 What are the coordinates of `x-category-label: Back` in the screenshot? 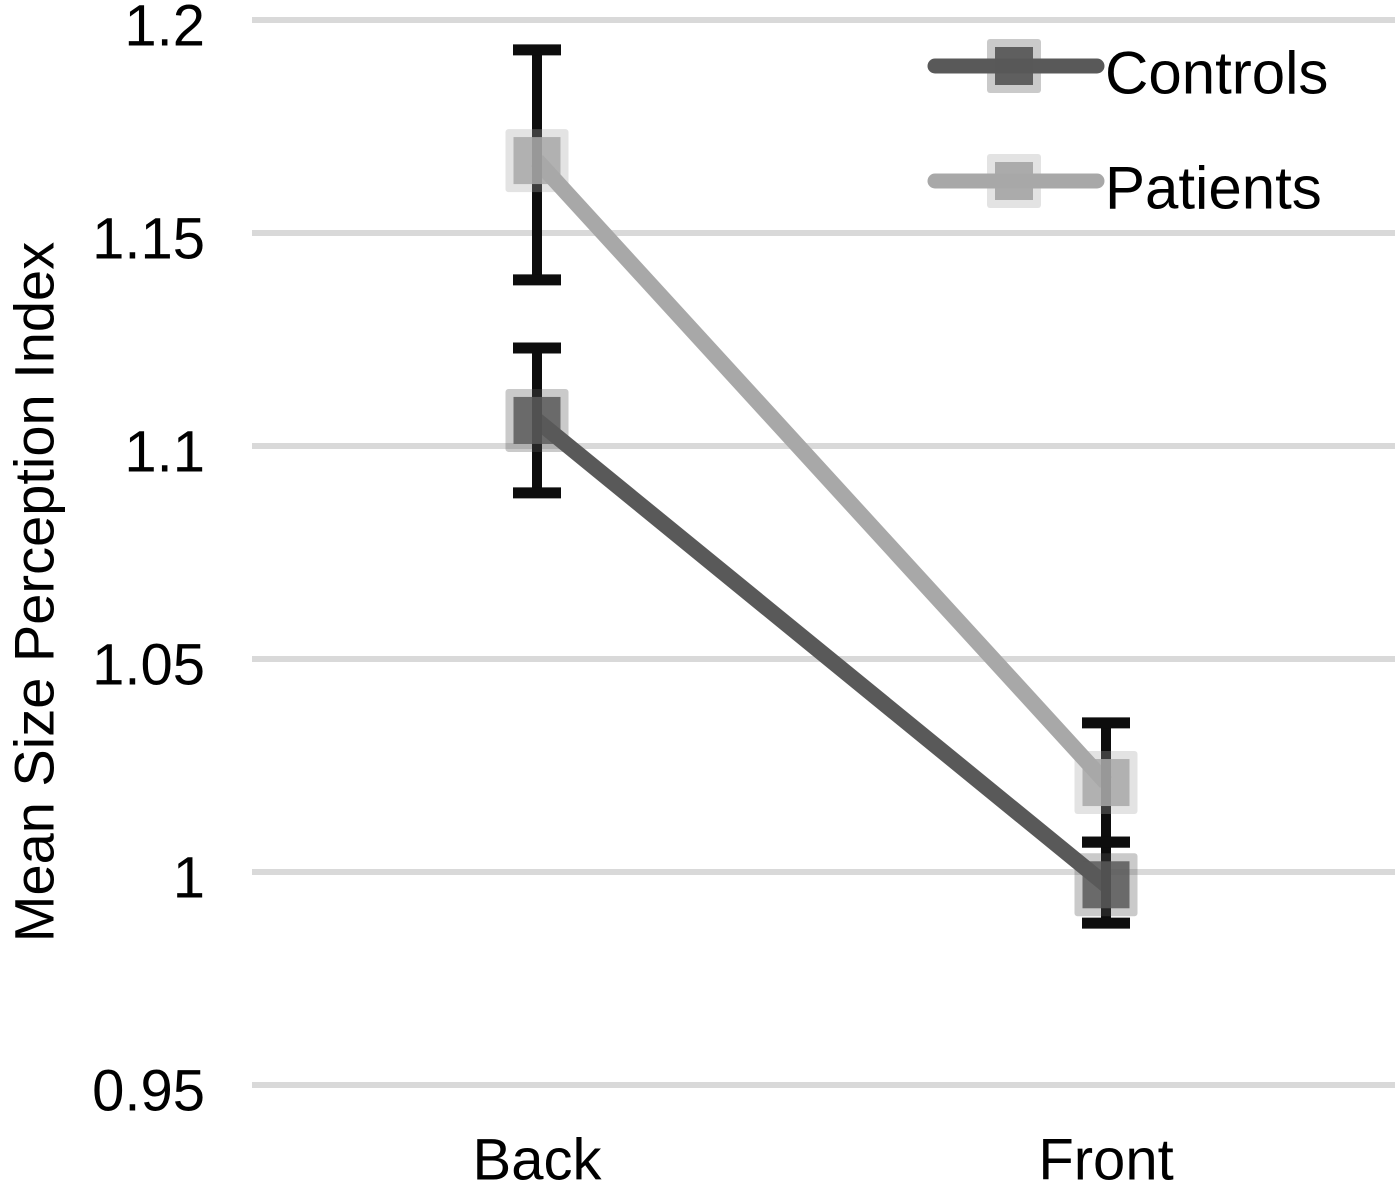 It's located at (538, 1157).